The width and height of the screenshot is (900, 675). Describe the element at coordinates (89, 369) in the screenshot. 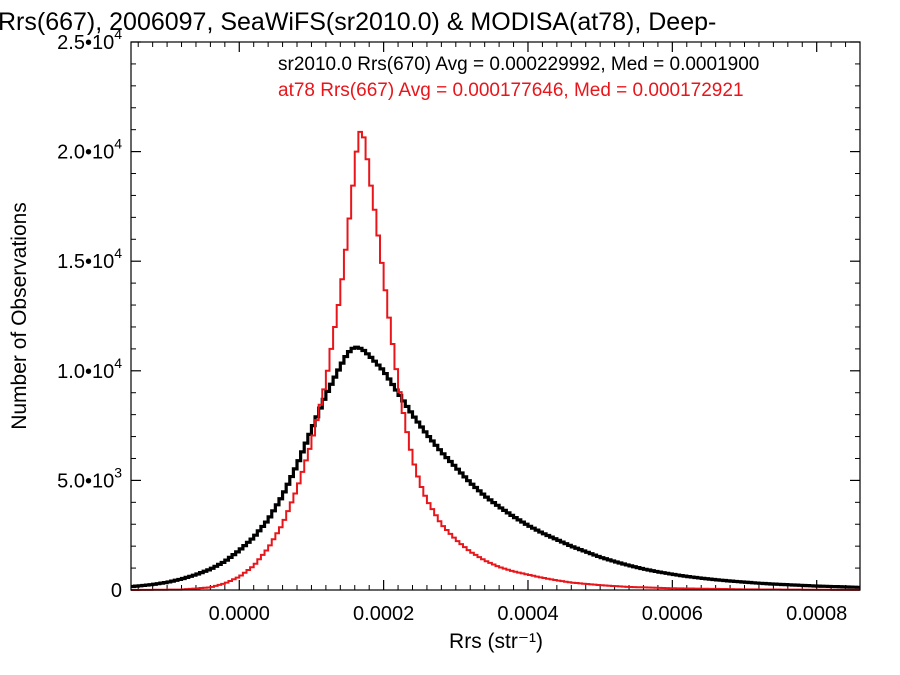

I see `y-tick-label: 1.0•104` at that location.